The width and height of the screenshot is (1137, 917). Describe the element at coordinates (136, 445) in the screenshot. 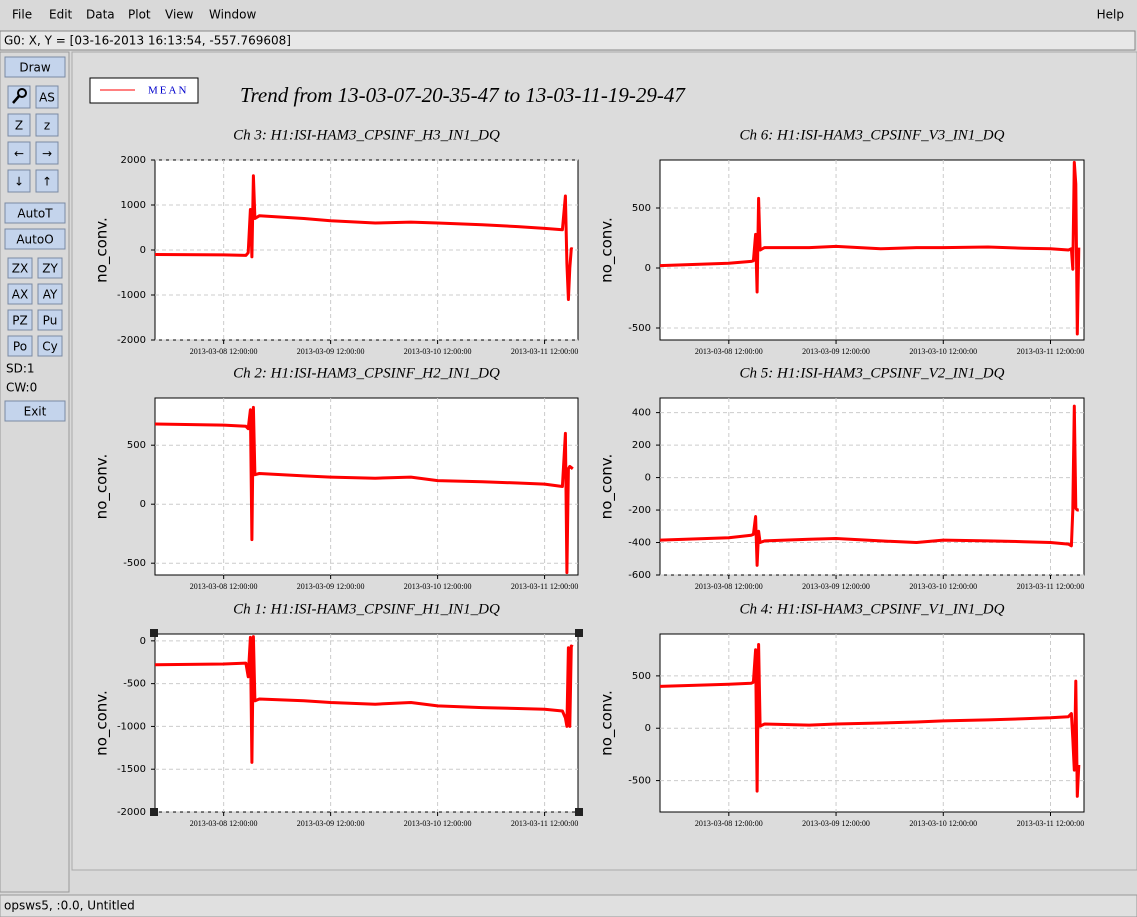

I see `y-tick-label: 500` at that location.